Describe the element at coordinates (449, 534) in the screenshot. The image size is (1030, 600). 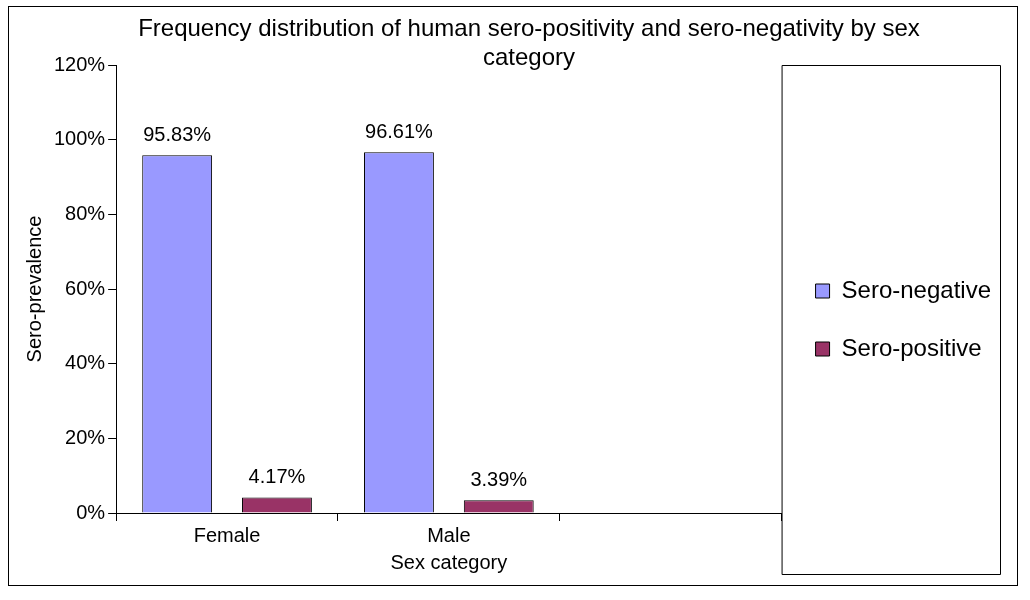
I see `x-tick-label: Male` at that location.